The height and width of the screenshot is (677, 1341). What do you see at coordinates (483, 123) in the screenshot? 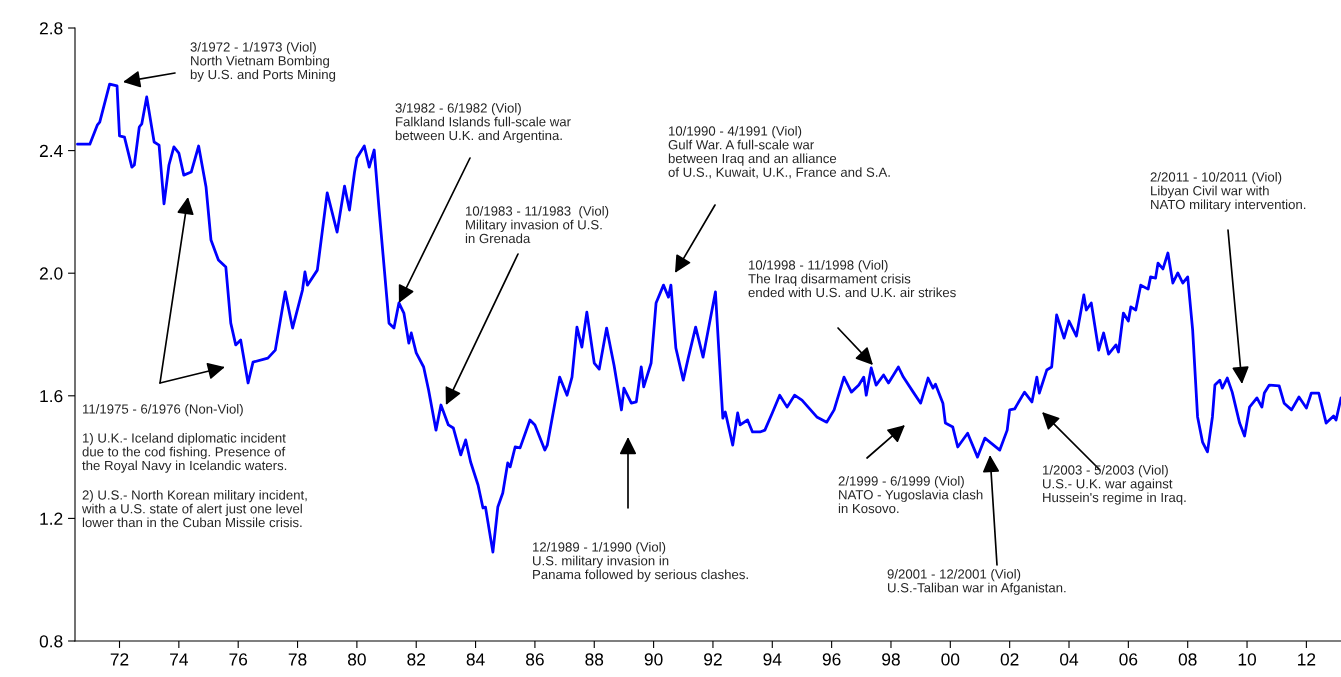
I see `annotation: 3/1982 - 6/1982 (Viol) Falkland Islands full-scale war between U.K. and Argentina.` at bounding box center [483, 123].